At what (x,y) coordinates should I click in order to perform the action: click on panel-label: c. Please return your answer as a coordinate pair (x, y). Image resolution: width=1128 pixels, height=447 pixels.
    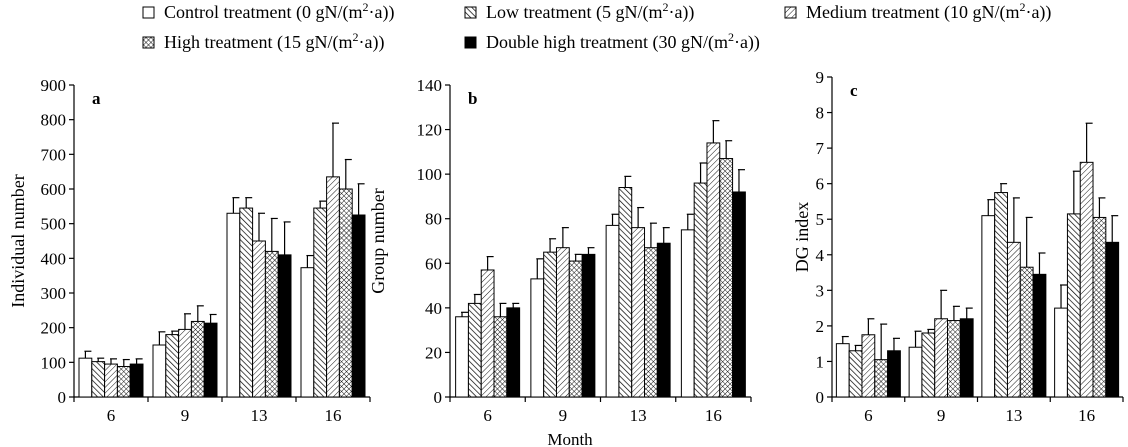
    Looking at the image, I should click on (854, 90).